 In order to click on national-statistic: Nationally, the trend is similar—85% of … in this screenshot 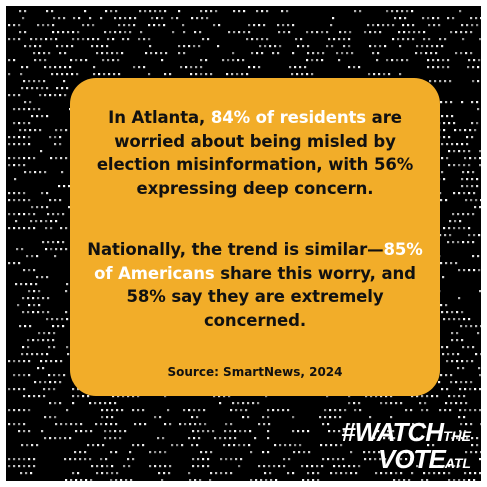, I will do `click(255, 285)`.